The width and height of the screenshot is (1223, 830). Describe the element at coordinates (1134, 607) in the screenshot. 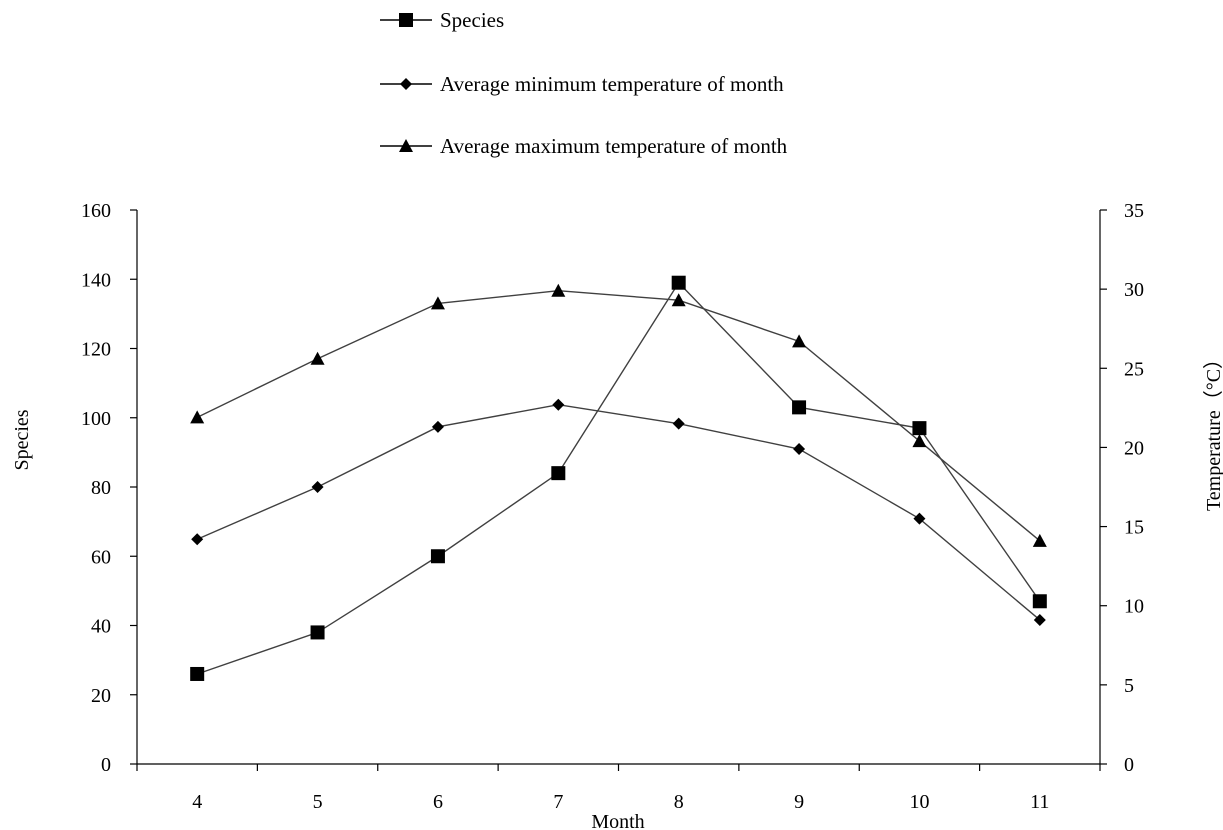

I see `right-y-tick-label: 10` at that location.